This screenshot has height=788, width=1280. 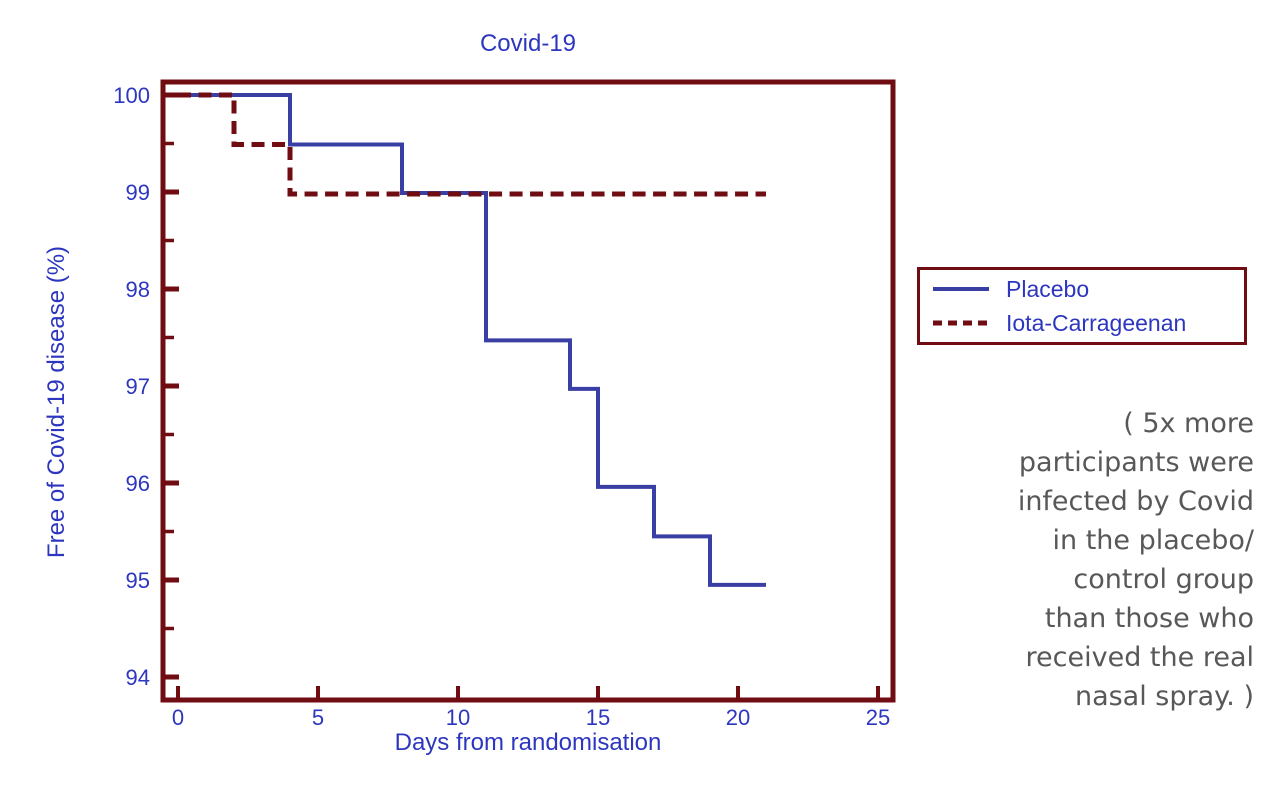 I want to click on y-tick-label: 94, so click(x=138, y=677).